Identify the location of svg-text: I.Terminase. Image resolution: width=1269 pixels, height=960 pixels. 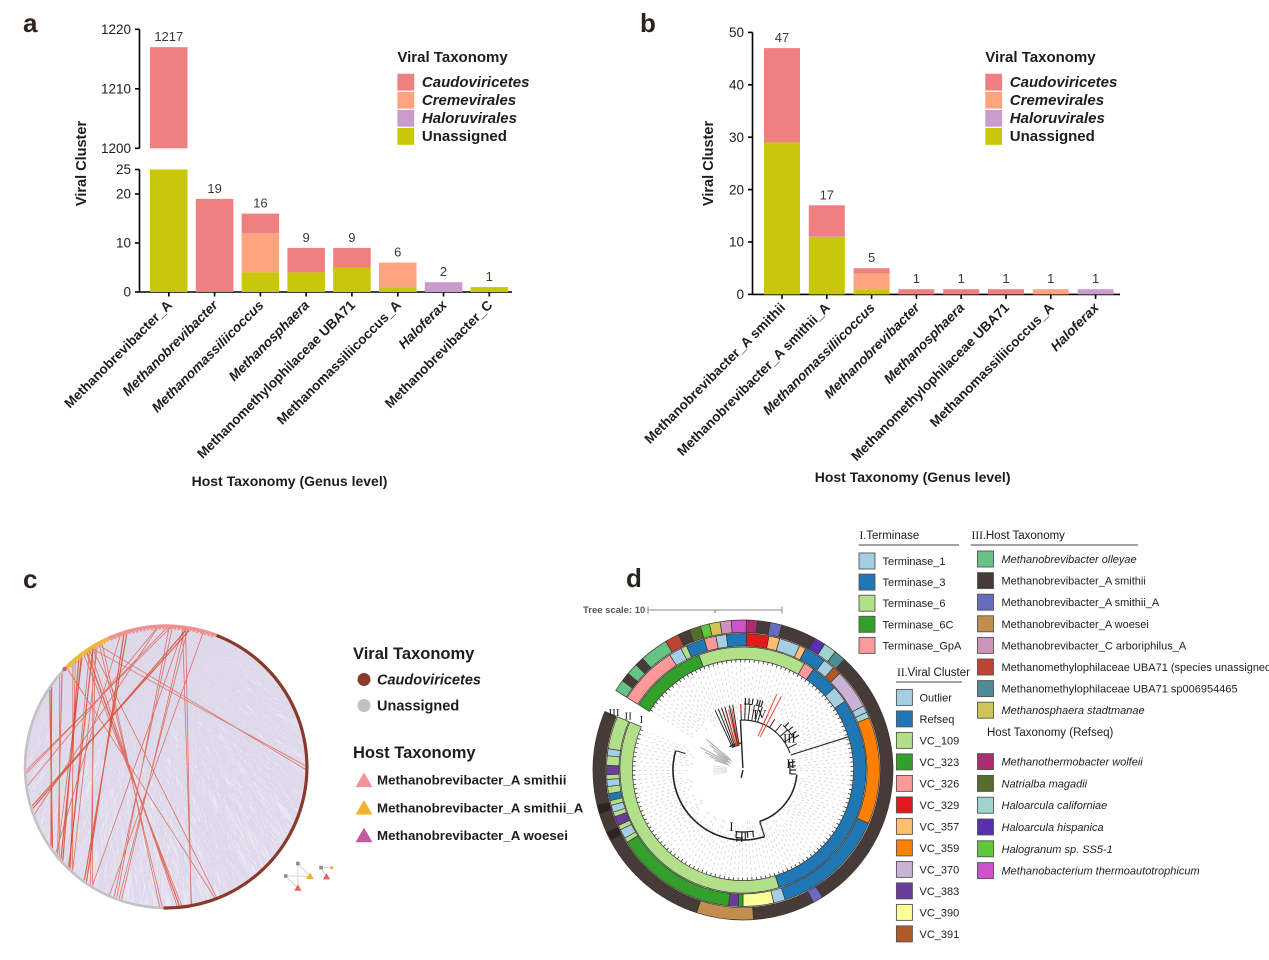
(890, 536).